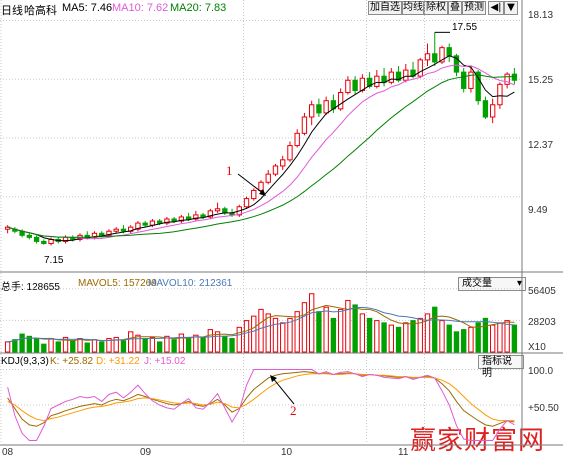 Image resolution: width=563 pixels, height=460 pixels. What do you see at coordinates (455, 8) in the screenshot?
I see `overlay-button: 叠` at bounding box center [455, 8].